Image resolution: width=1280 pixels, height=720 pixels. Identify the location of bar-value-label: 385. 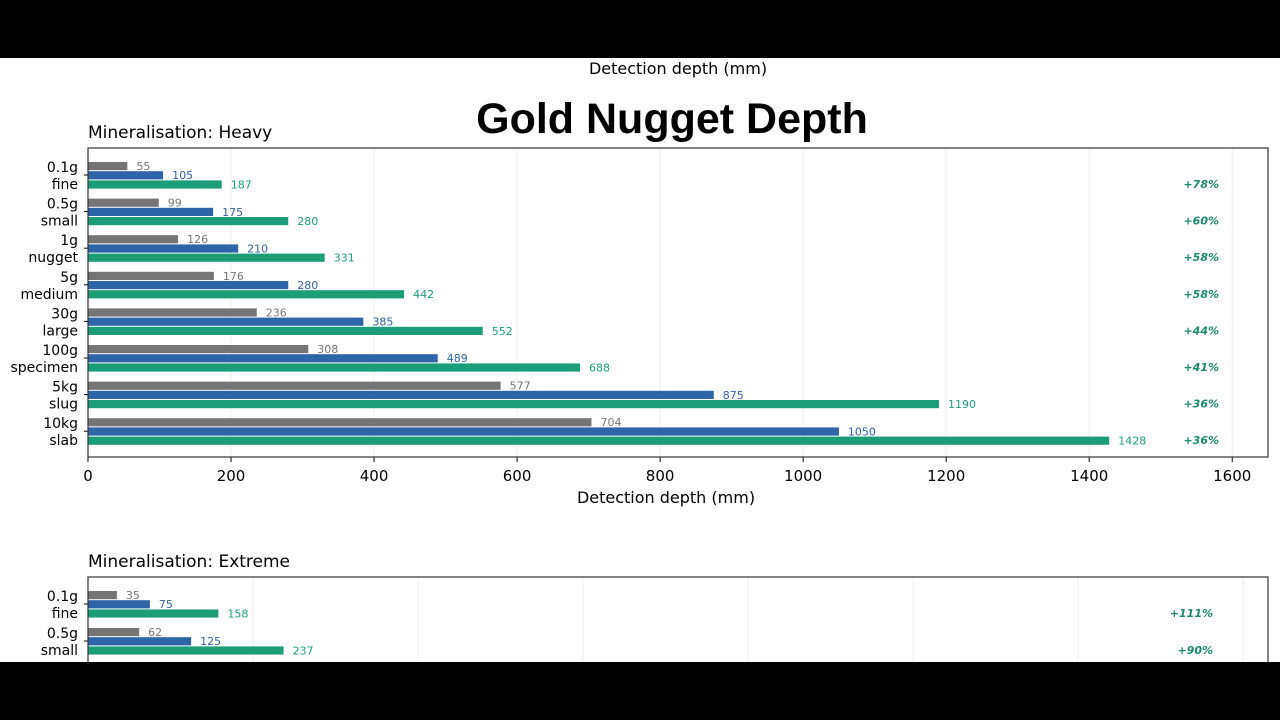
(382, 322).